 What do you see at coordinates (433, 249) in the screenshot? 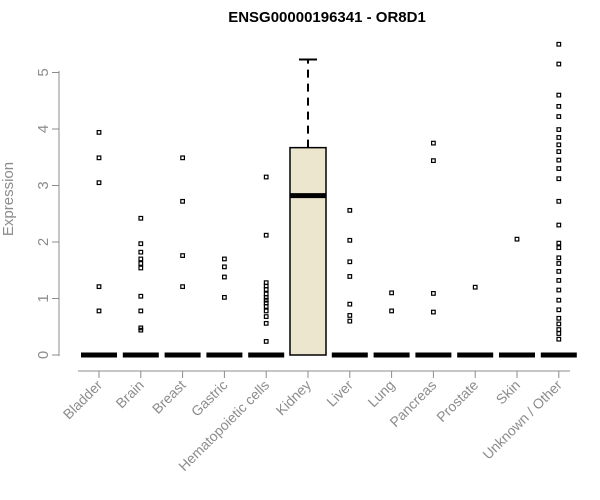
I see `box-pancreas` at bounding box center [433, 249].